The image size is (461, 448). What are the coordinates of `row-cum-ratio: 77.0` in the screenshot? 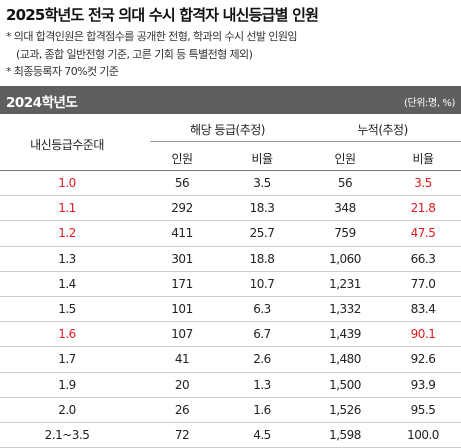 It's located at (423, 283).